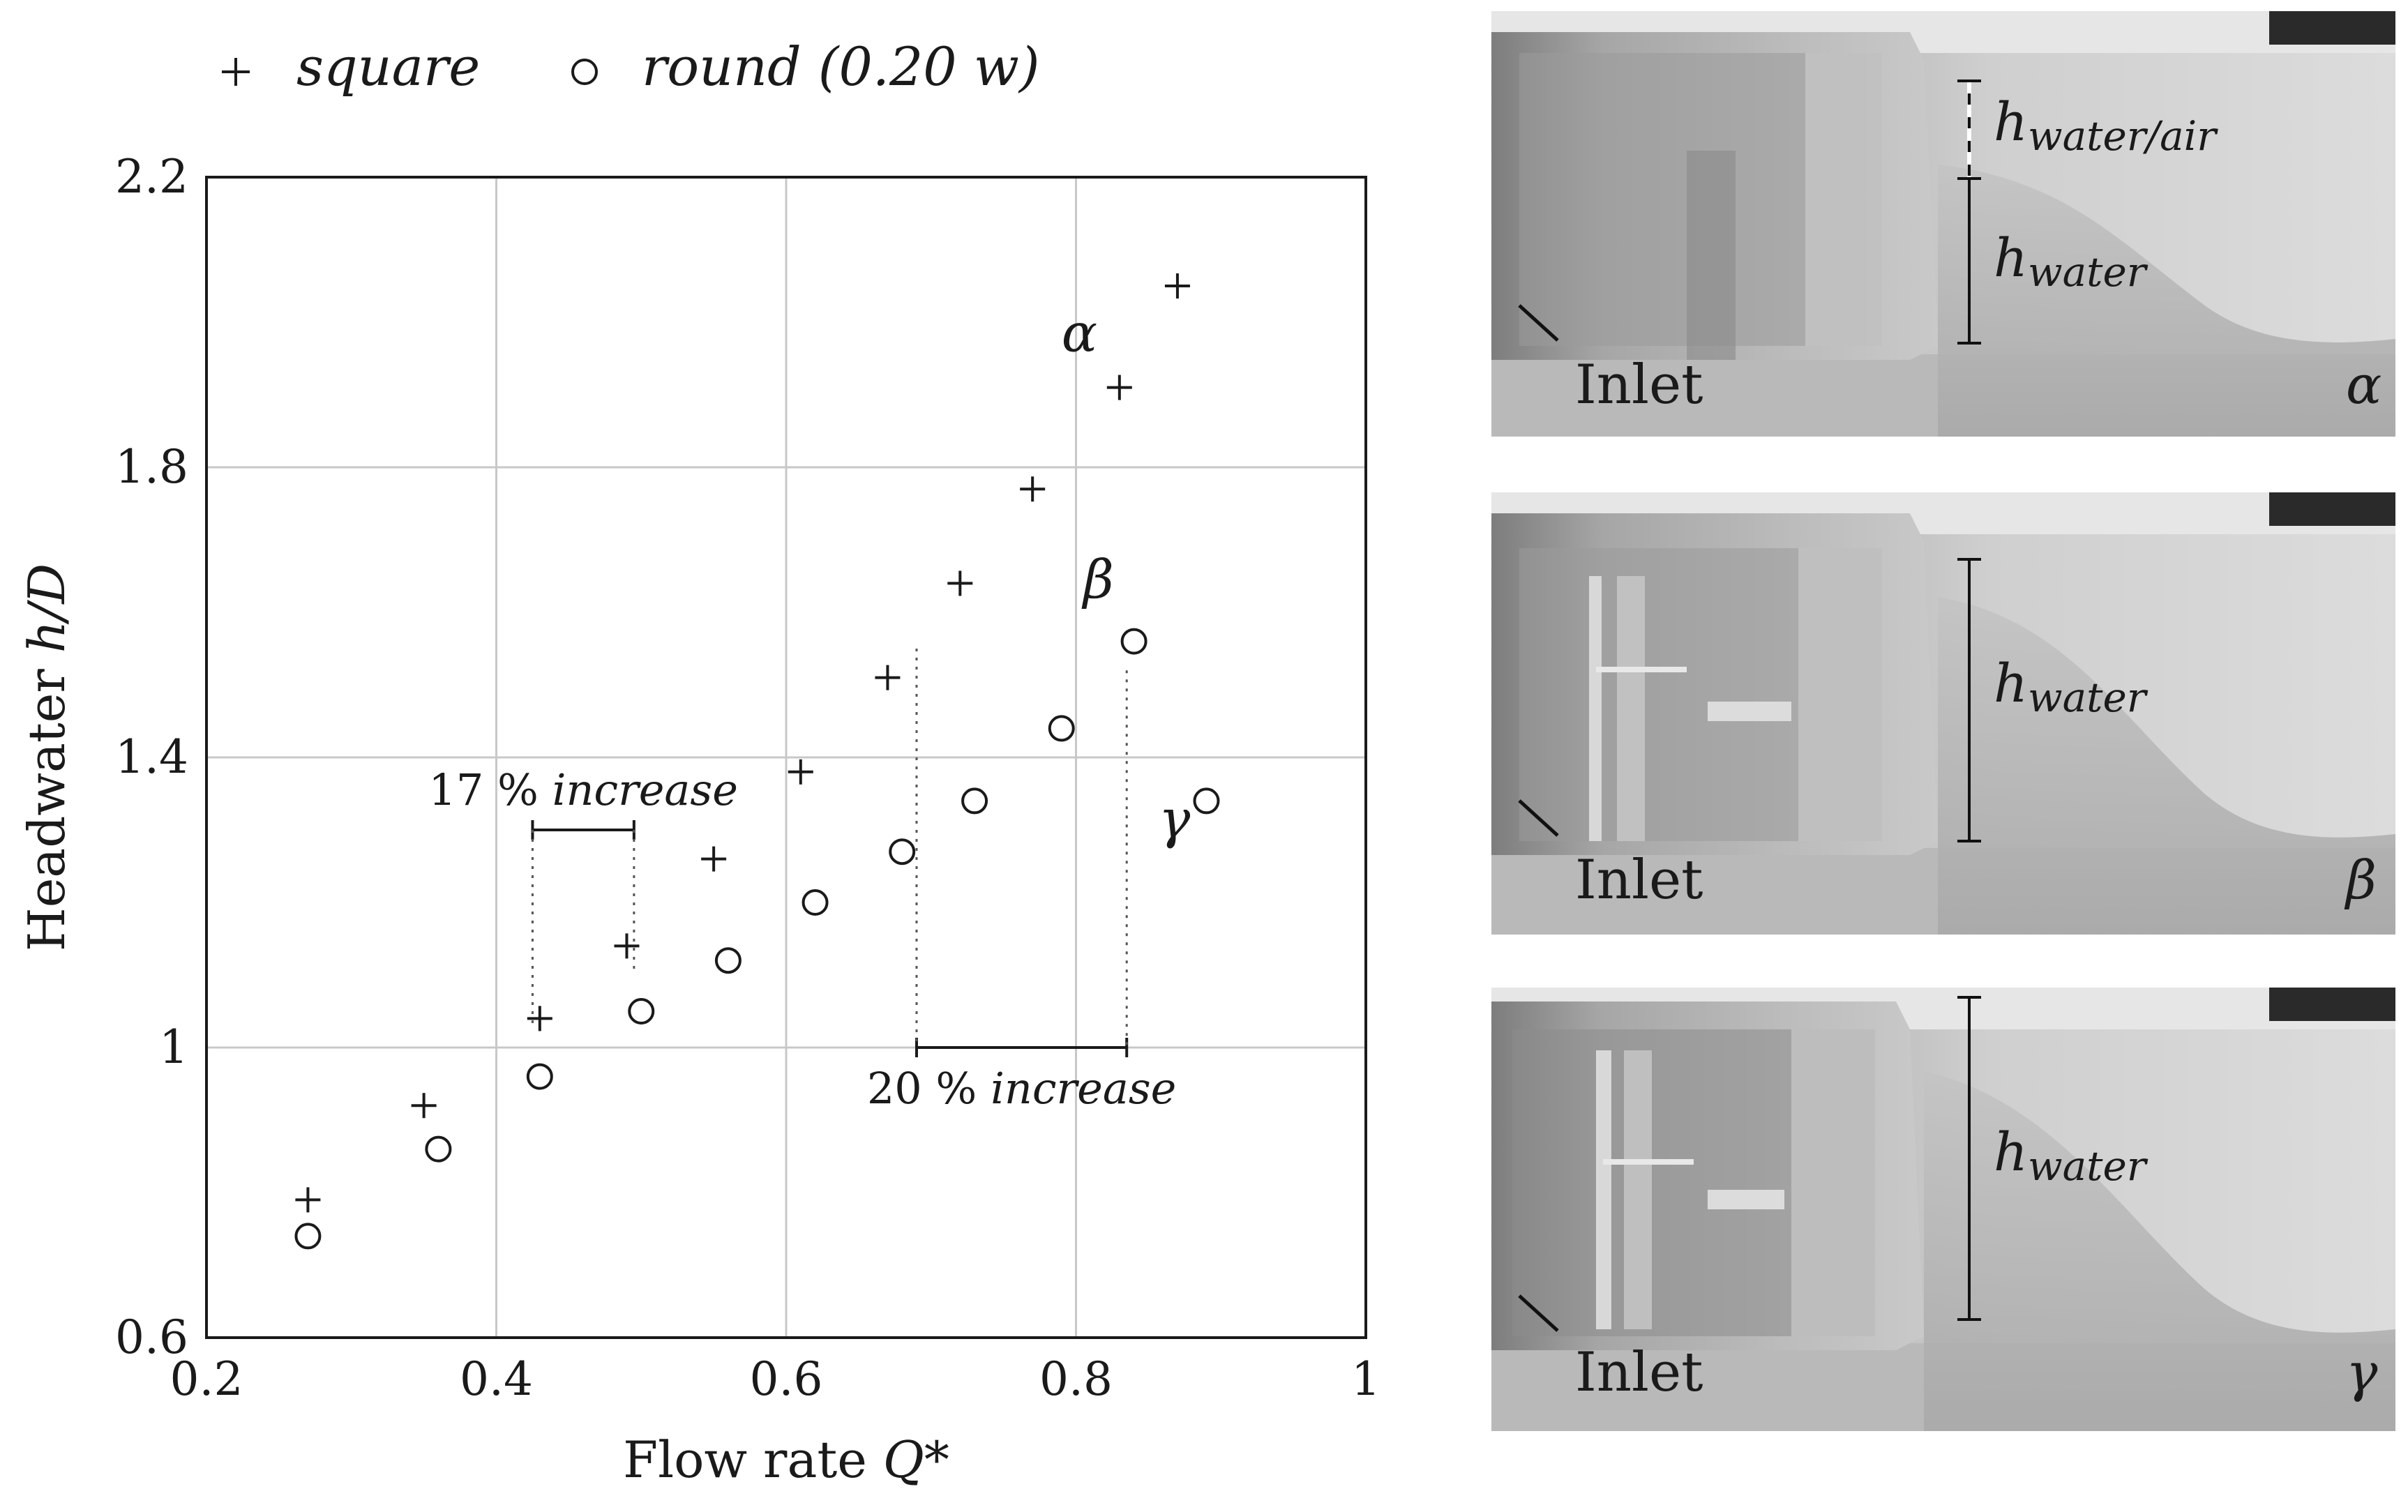 The image size is (2408, 1512). Describe the element at coordinates (47, 757) in the screenshot. I see `y-axis-label: Headwater h/D` at that location.